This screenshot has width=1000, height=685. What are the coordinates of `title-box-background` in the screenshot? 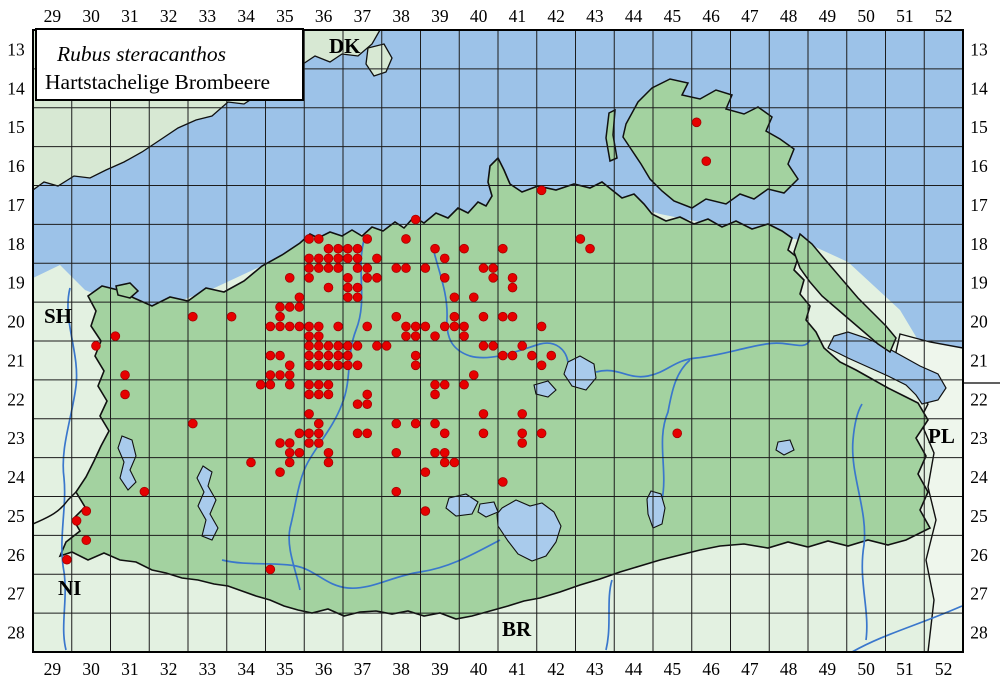 It's located at (169, 64).